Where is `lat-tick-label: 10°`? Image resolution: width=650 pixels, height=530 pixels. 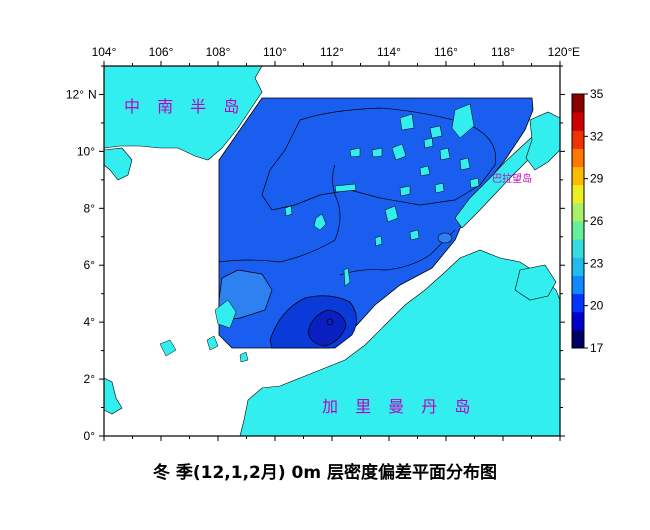 lat-tick-label: 10° is located at coordinates (86, 151).